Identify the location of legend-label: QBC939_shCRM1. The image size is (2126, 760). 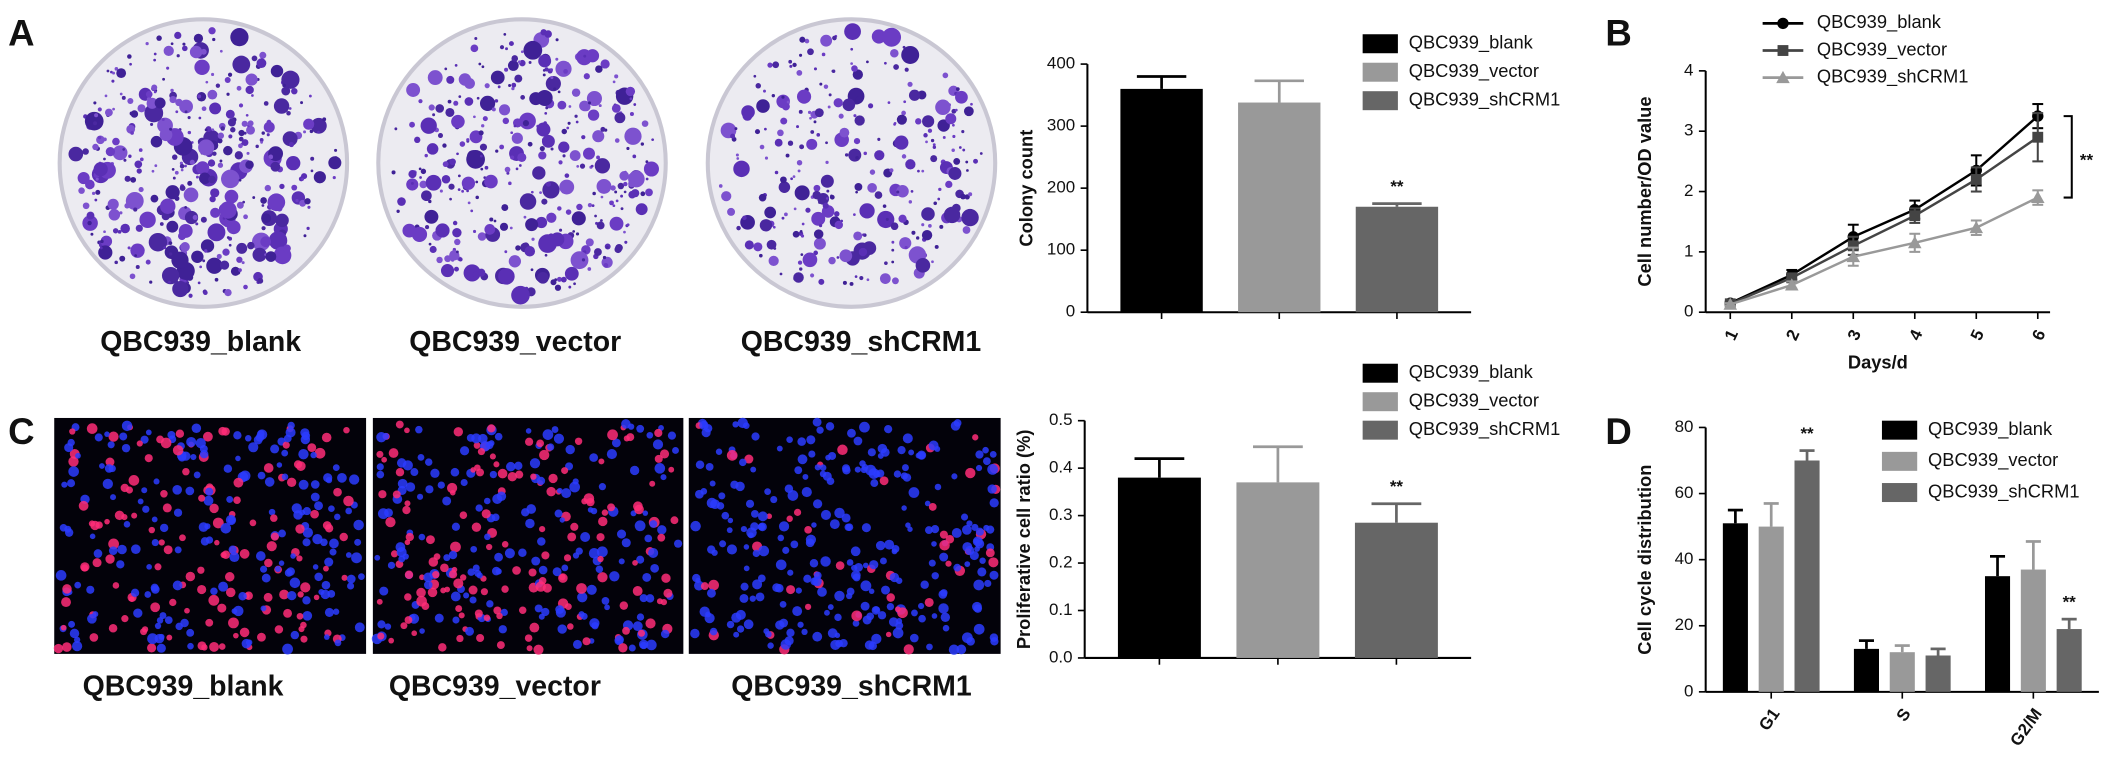
(2004, 491).